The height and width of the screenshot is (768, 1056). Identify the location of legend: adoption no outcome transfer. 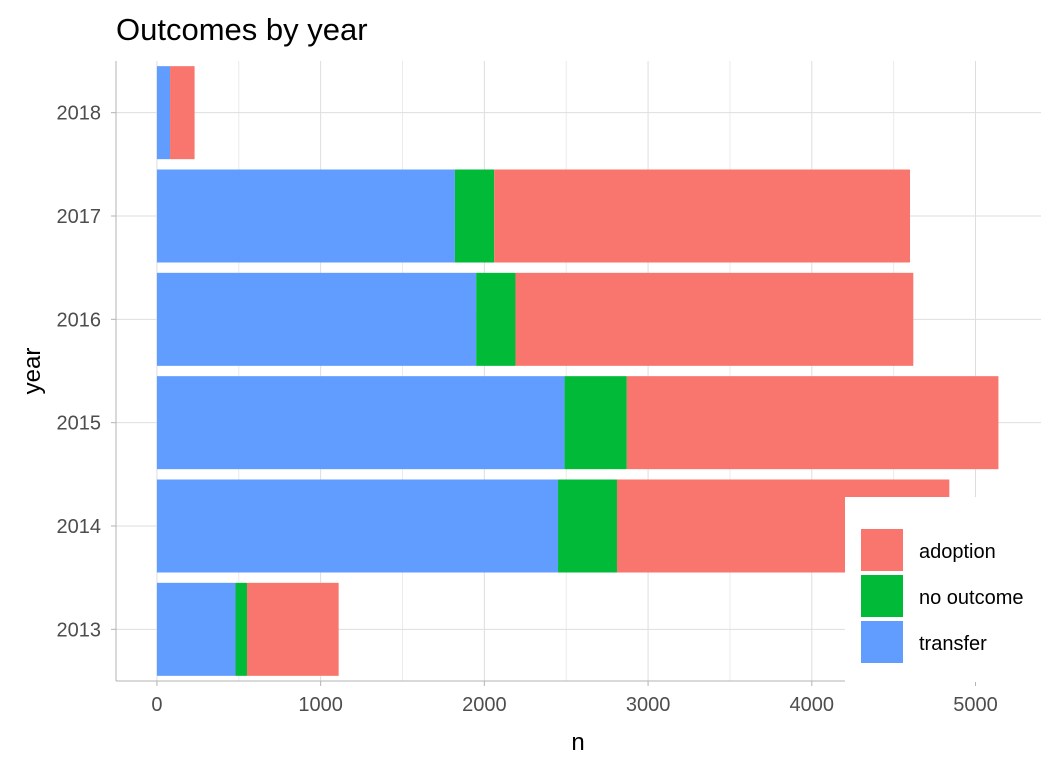
(950, 589).